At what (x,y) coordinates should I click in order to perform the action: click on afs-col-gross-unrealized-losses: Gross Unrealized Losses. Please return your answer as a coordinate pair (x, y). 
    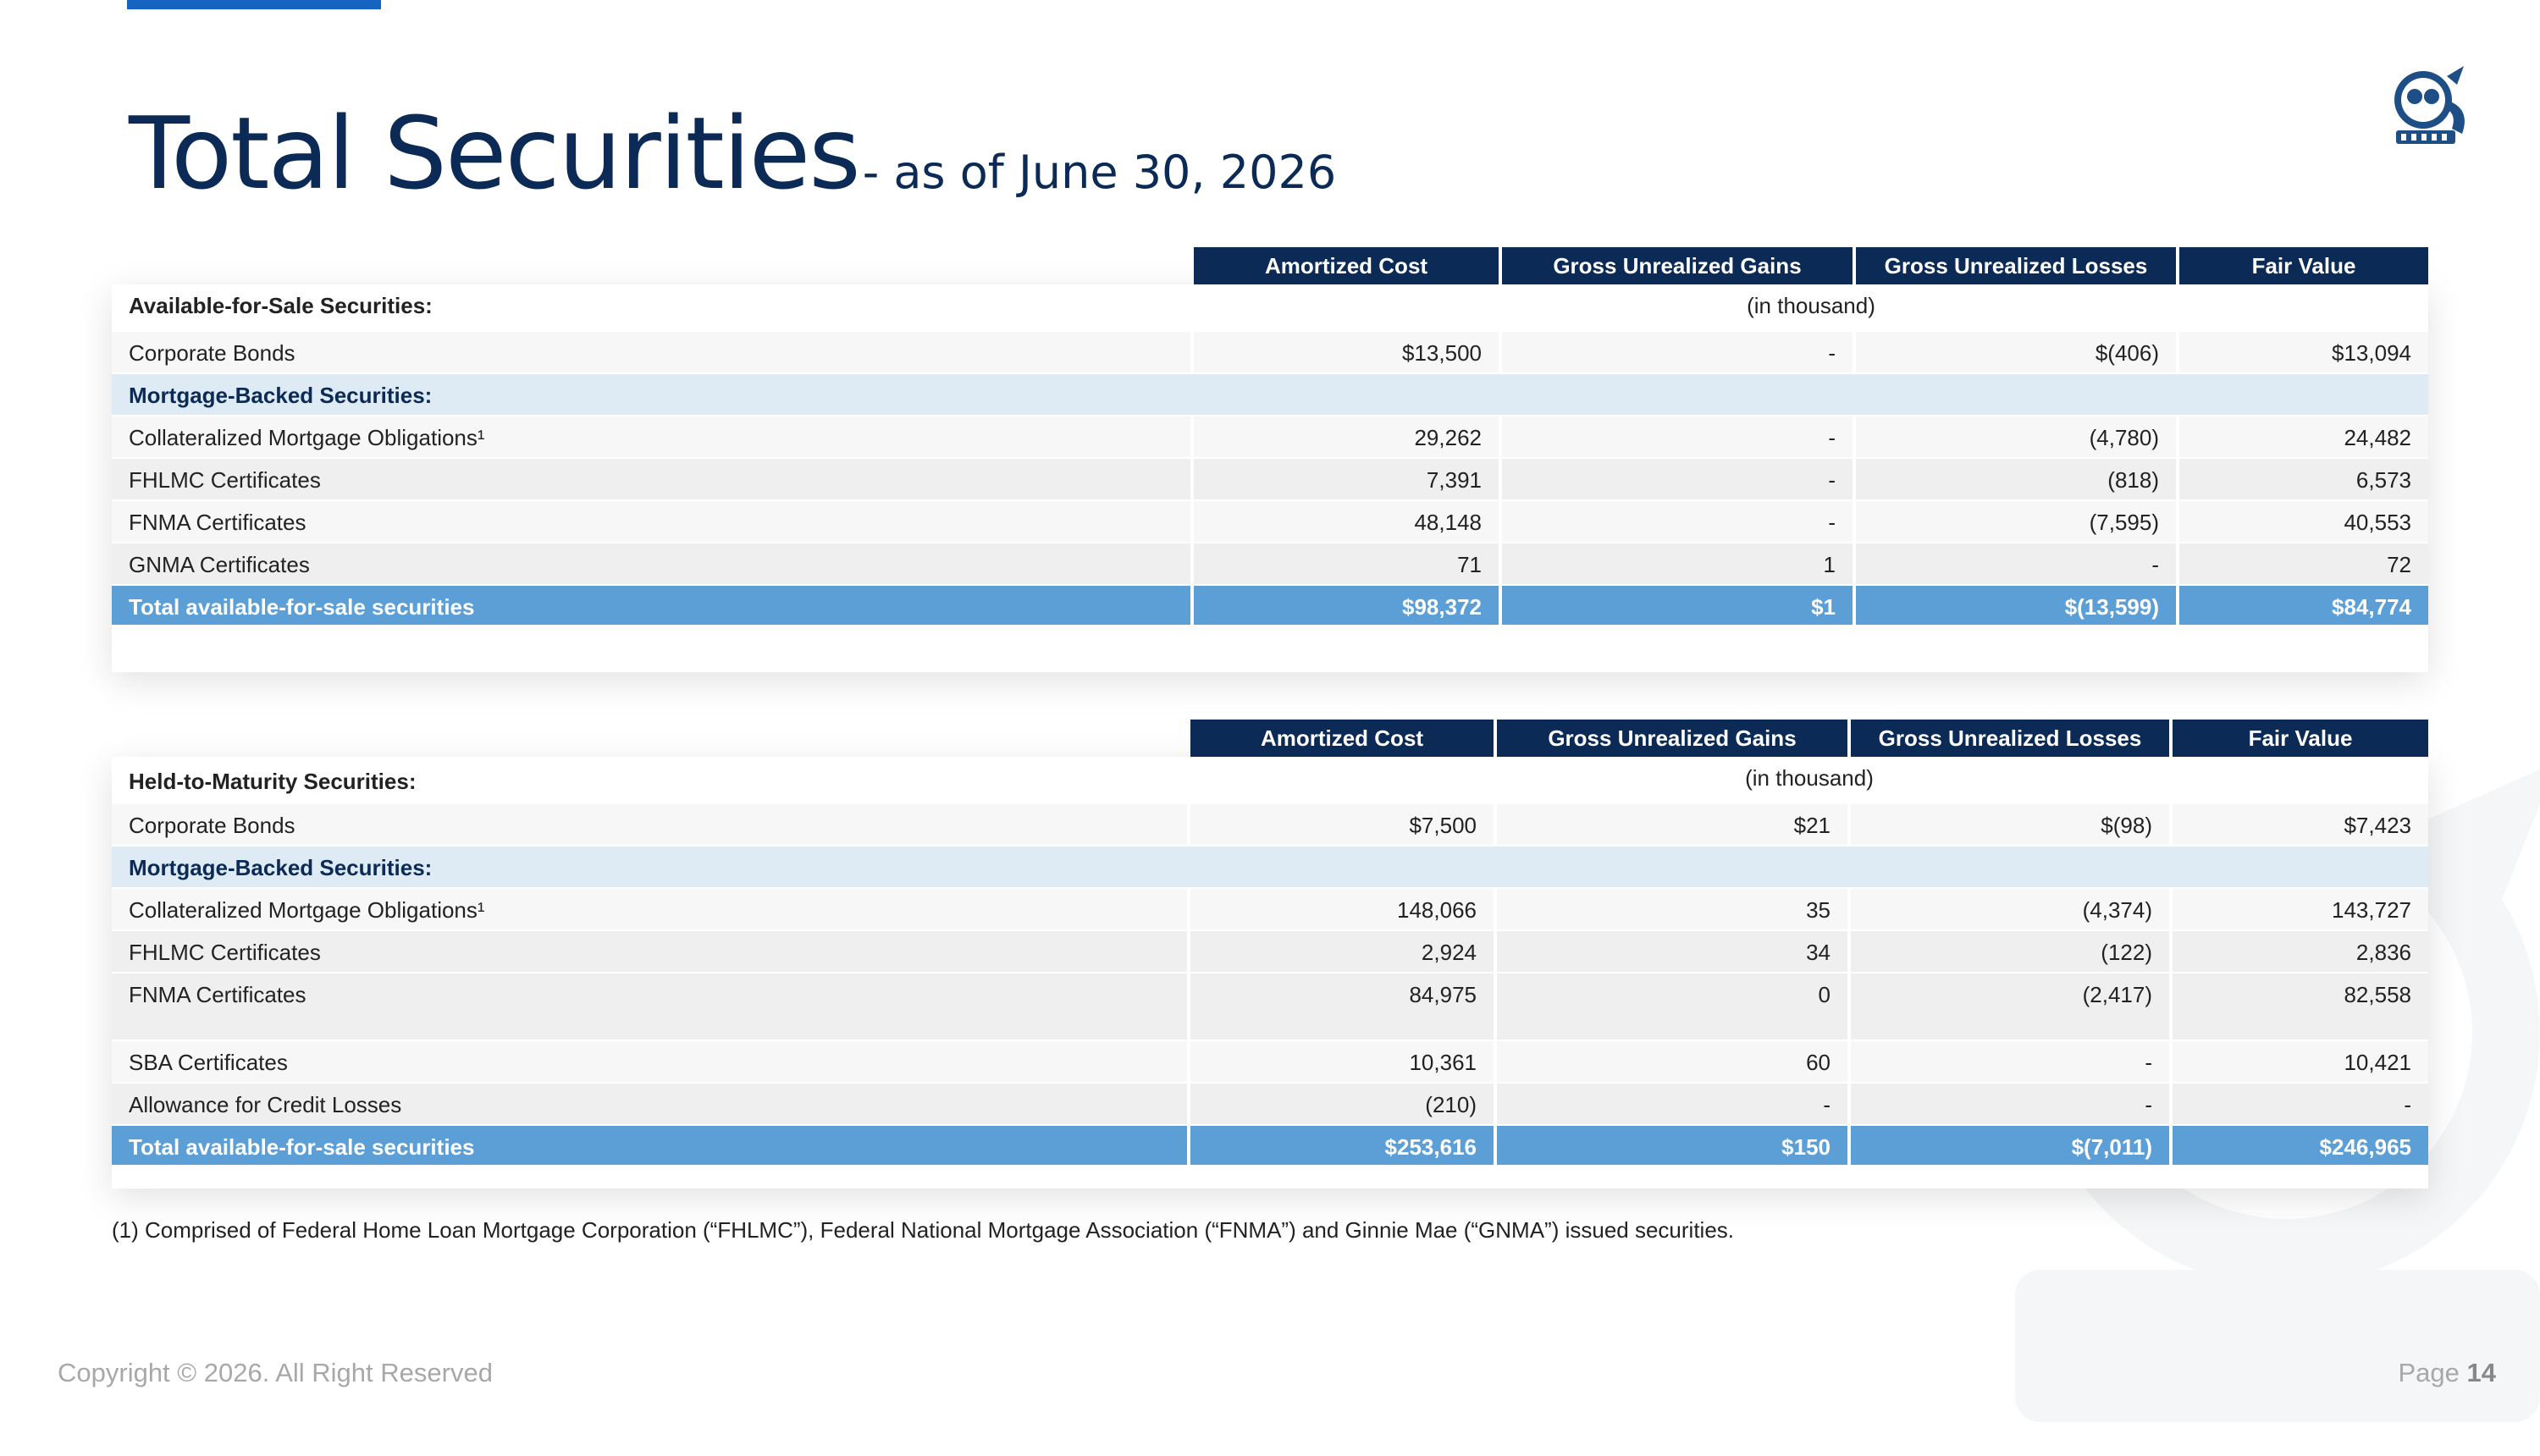
    Looking at the image, I should click on (2017, 265).